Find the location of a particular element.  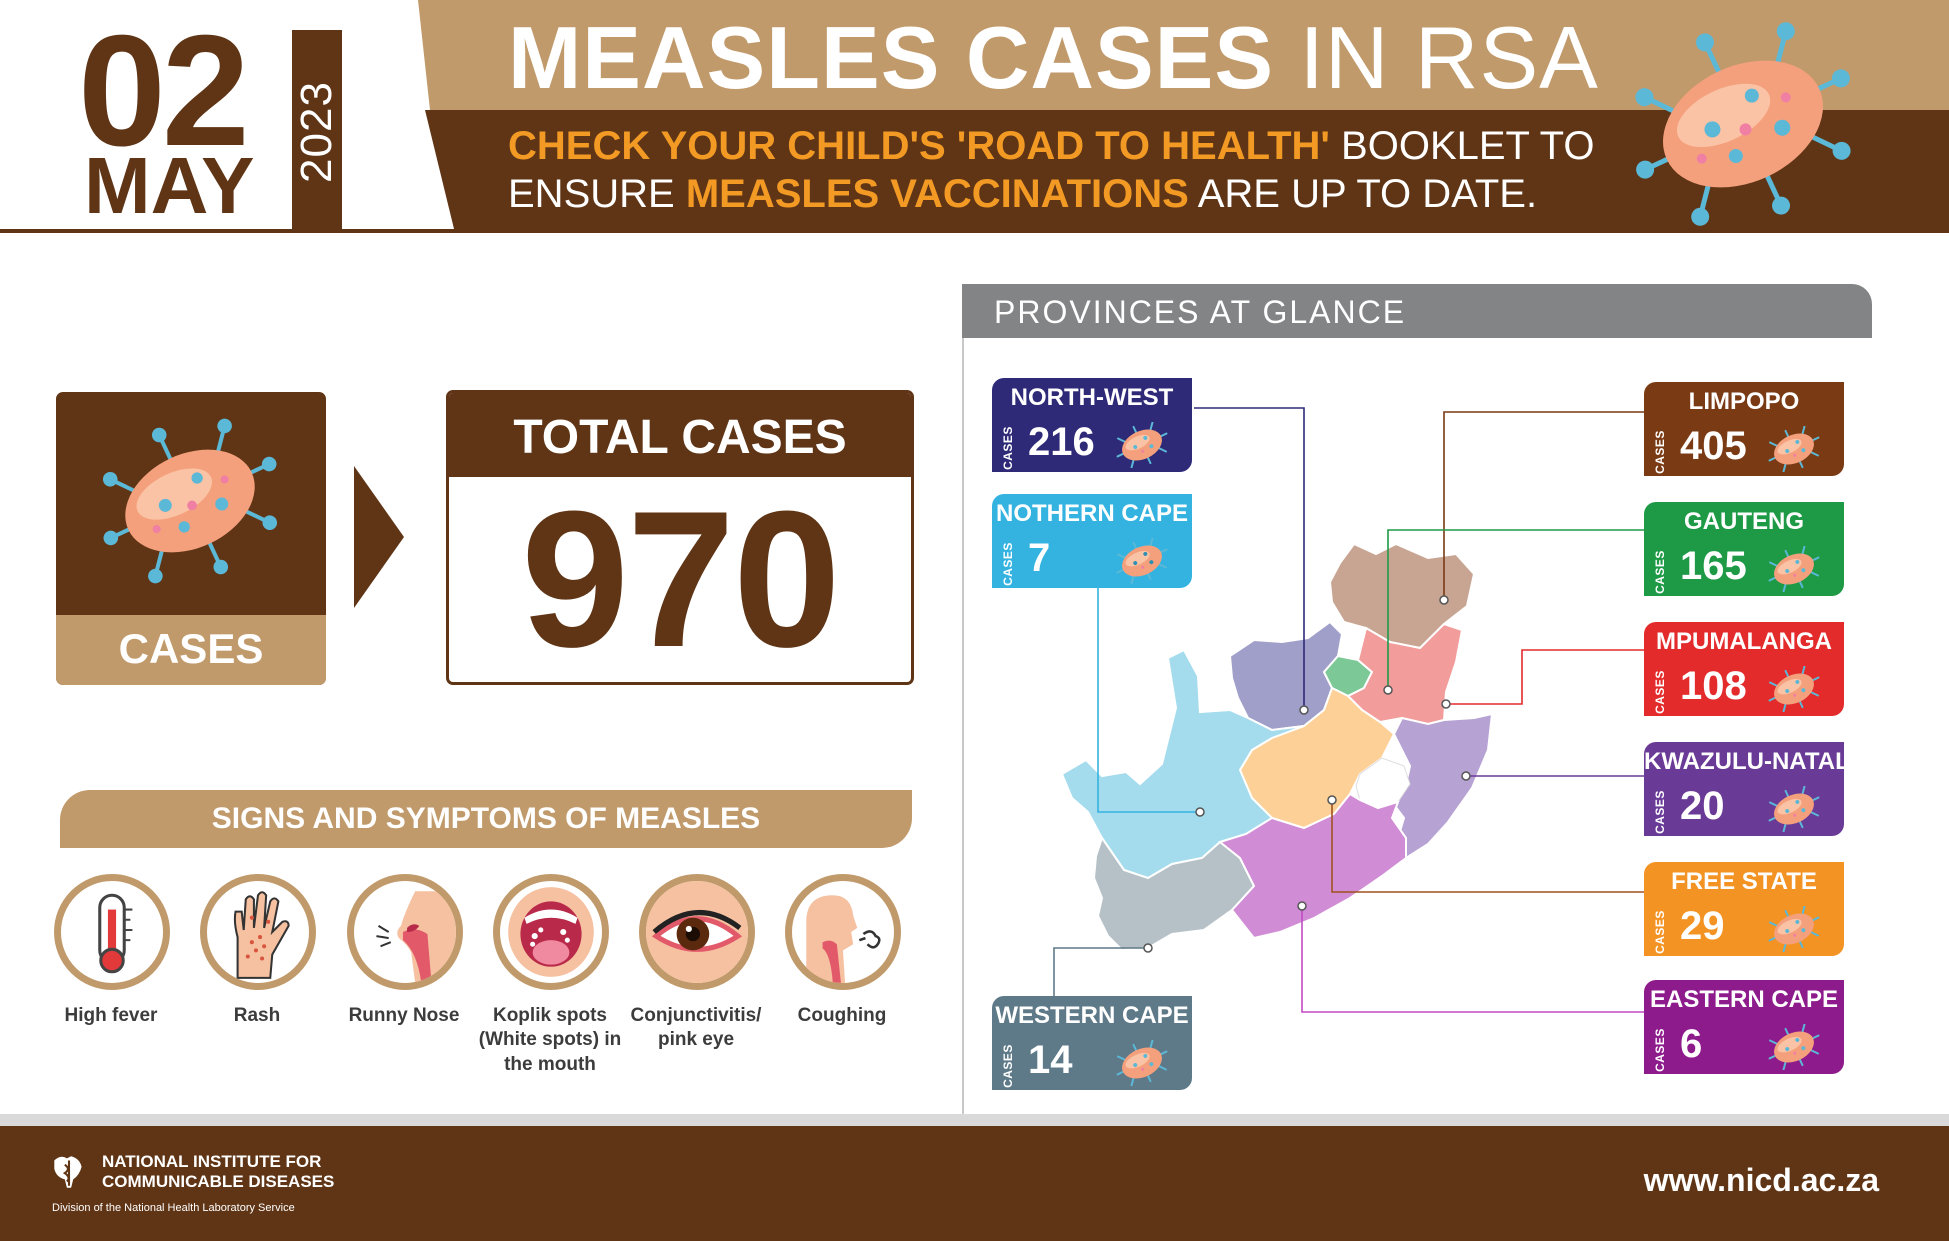

leader-line-north-west is located at coordinates (1249, 558).